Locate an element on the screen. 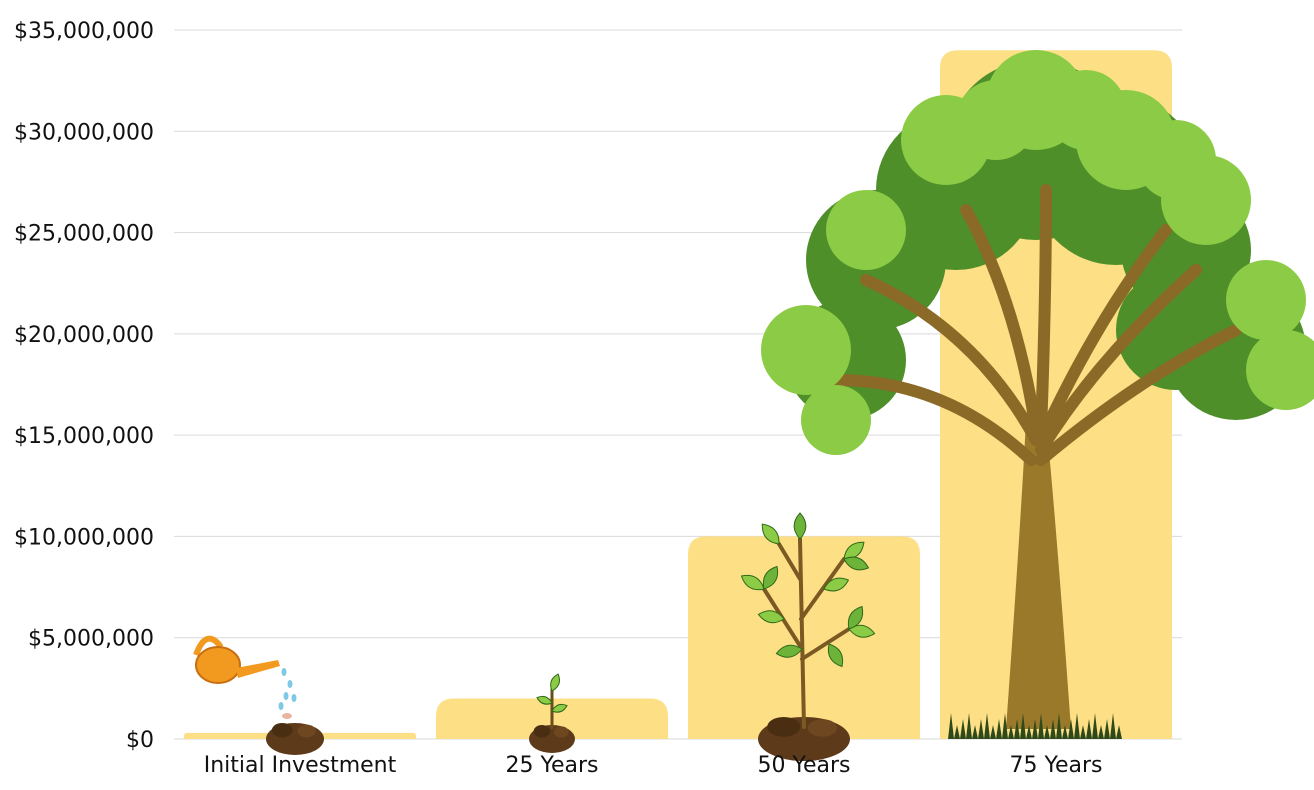 The image size is (1314, 790). category-label: Initial Investment is located at coordinates (300, 765).